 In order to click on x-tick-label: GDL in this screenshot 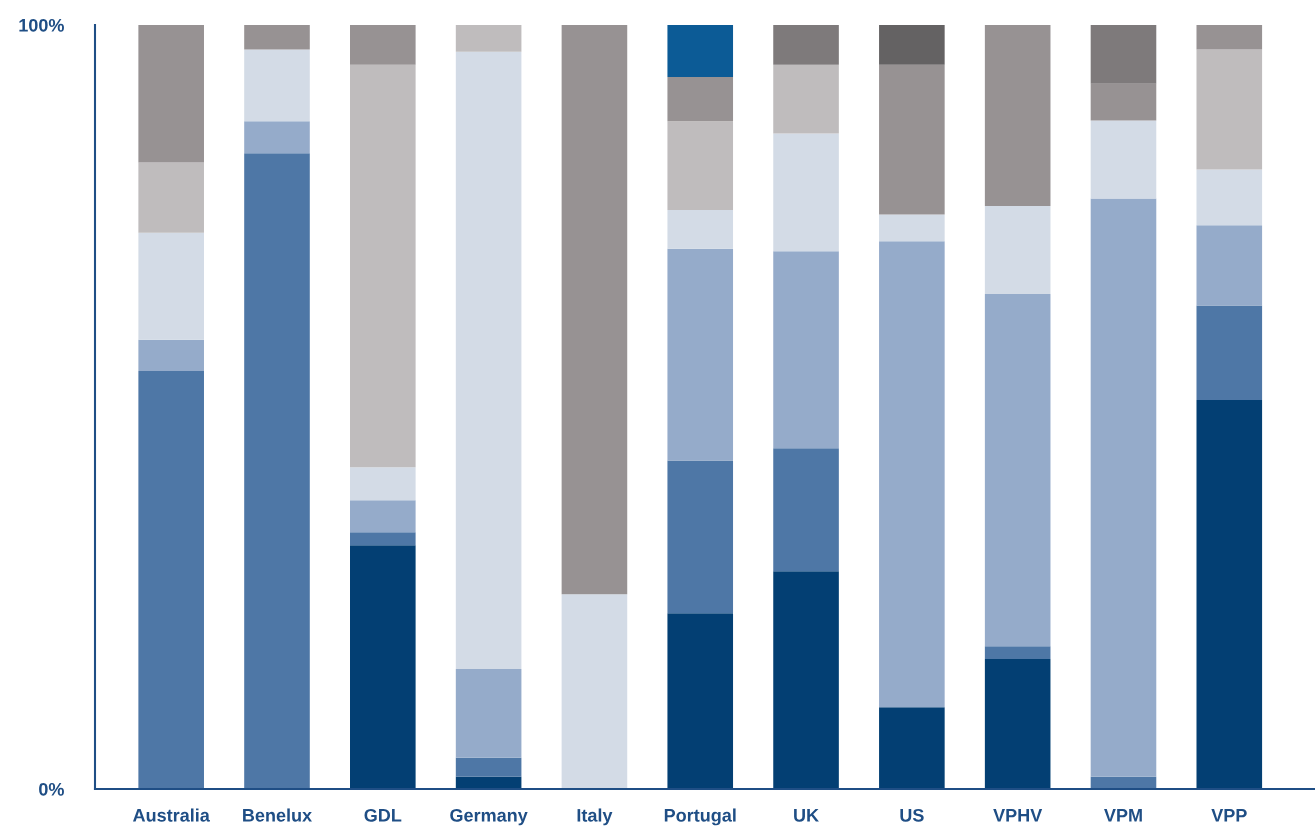, I will do `click(383, 815)`.